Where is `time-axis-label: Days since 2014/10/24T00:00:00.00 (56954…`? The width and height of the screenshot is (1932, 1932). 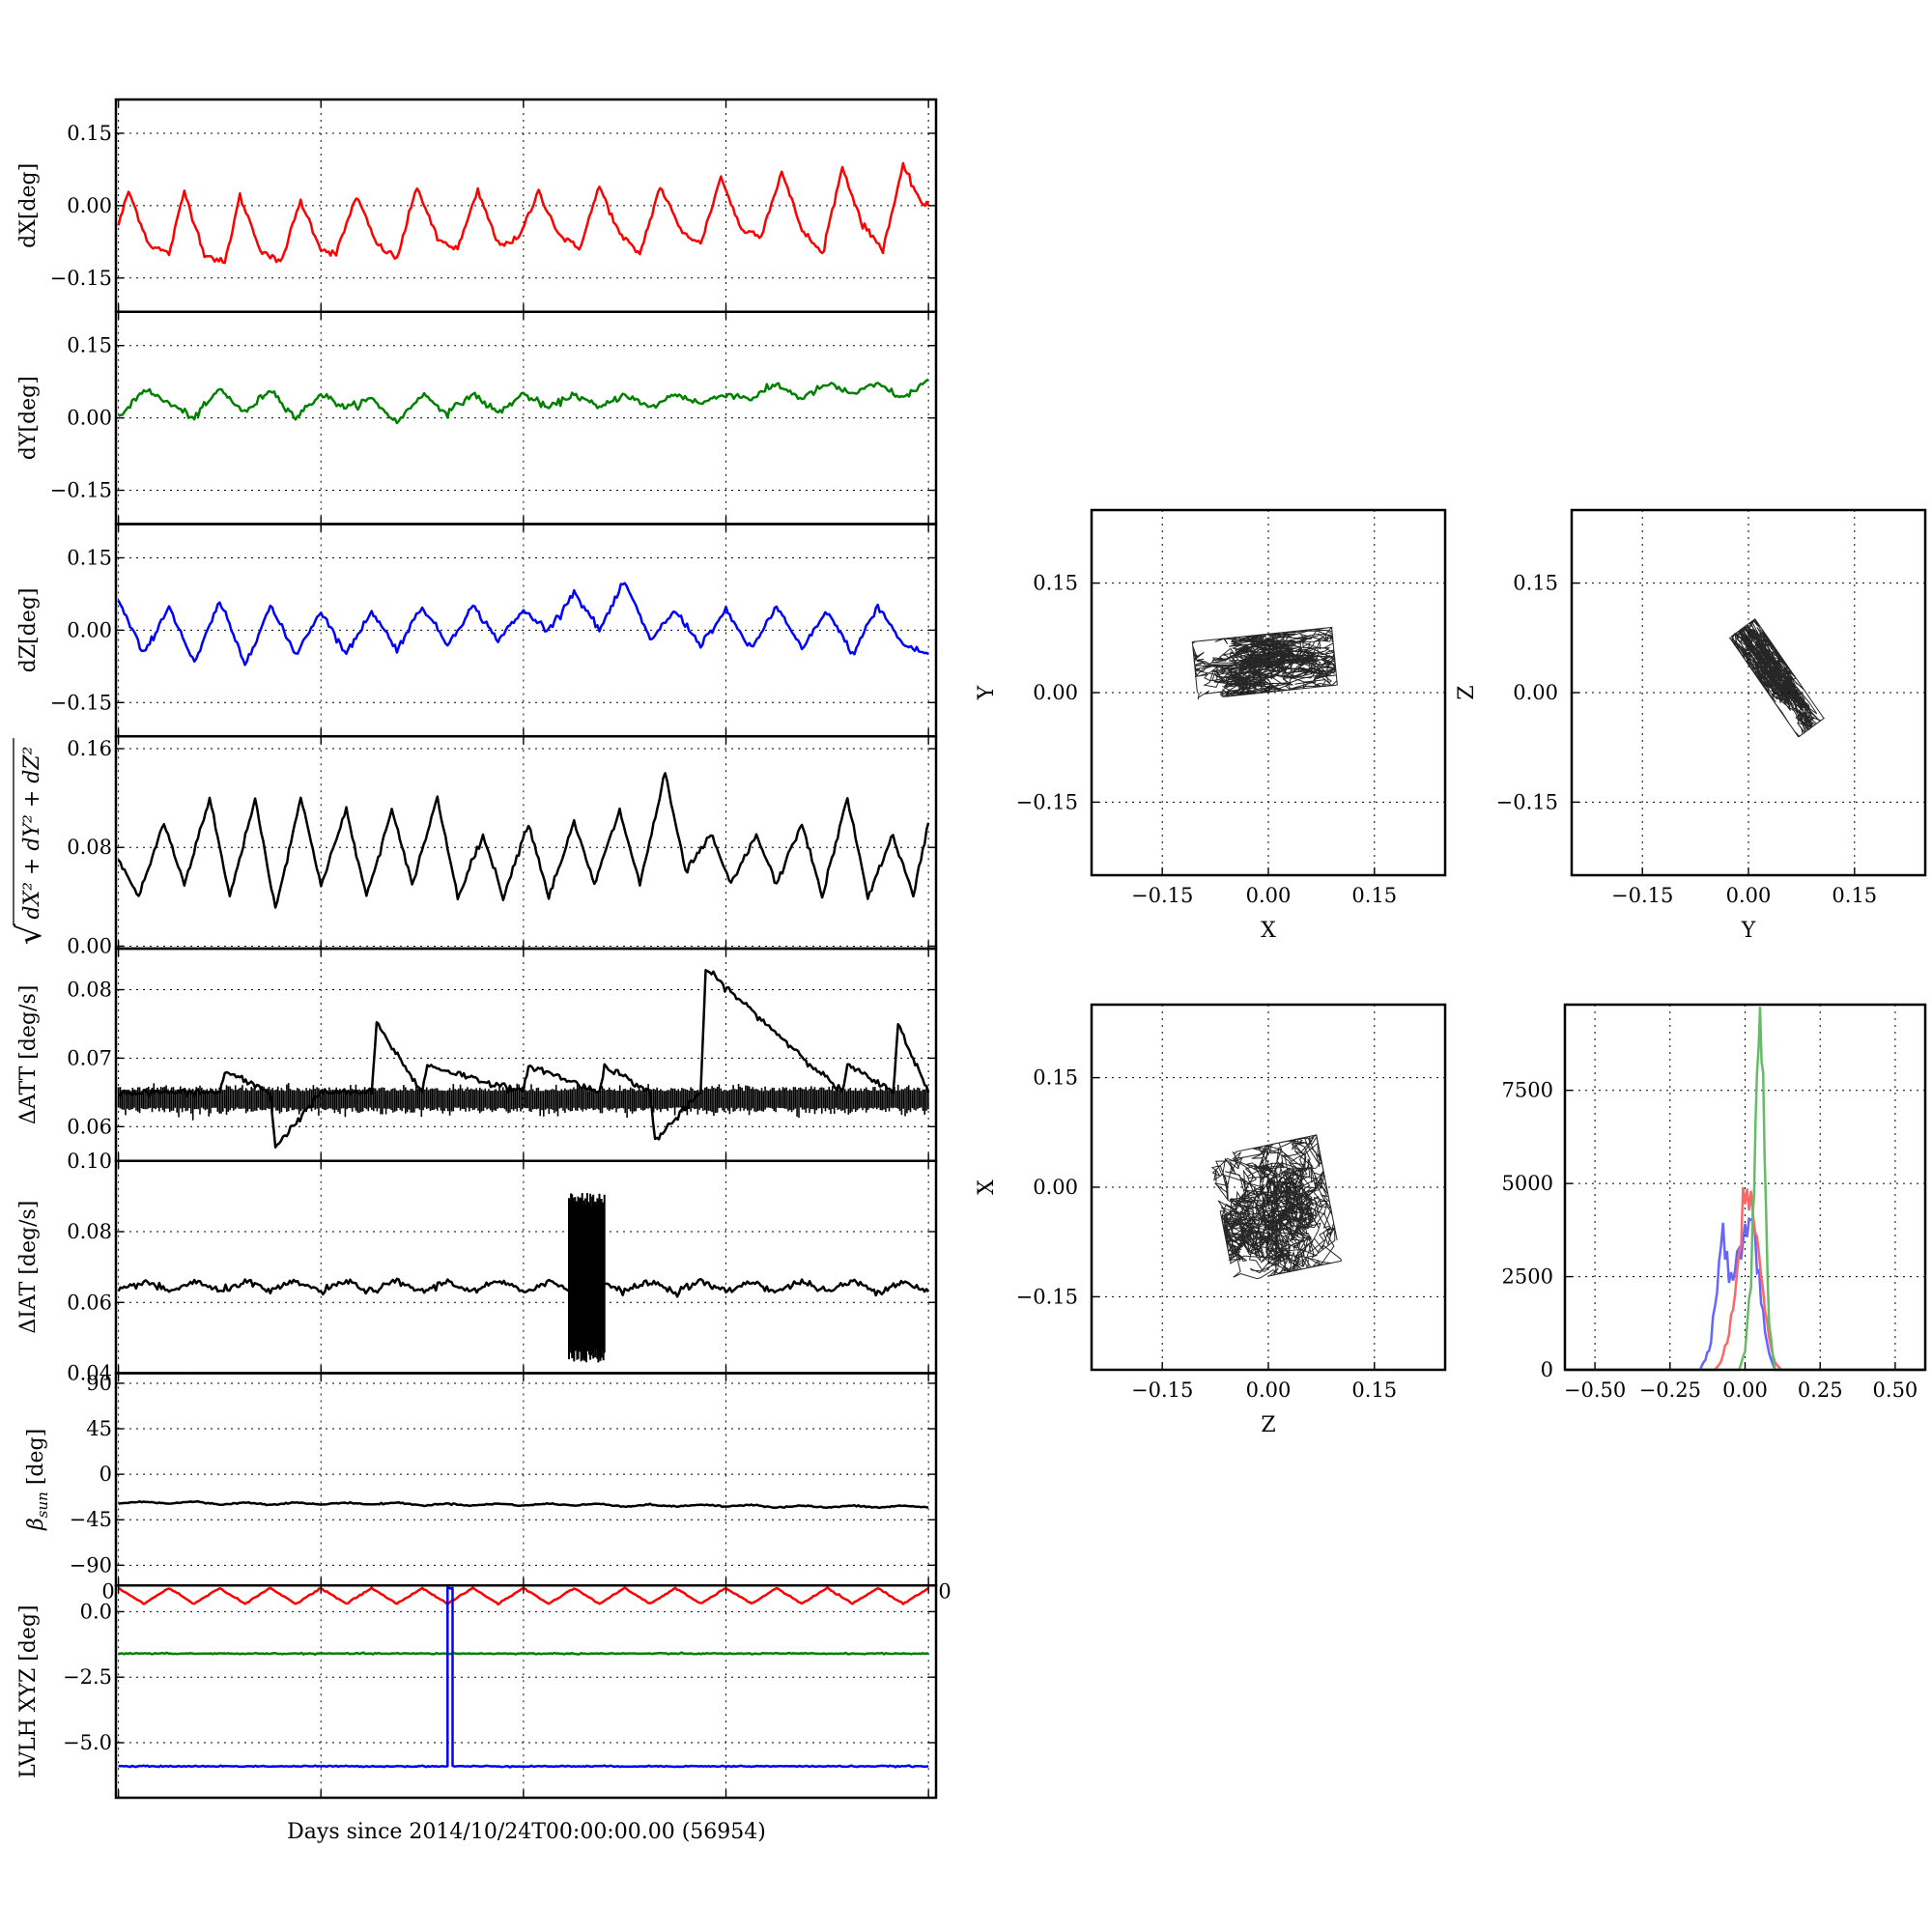
time-axis-label: Days since 2014/10/24T00:00:00.00 (56954… is located at coordinates (526, 1832).